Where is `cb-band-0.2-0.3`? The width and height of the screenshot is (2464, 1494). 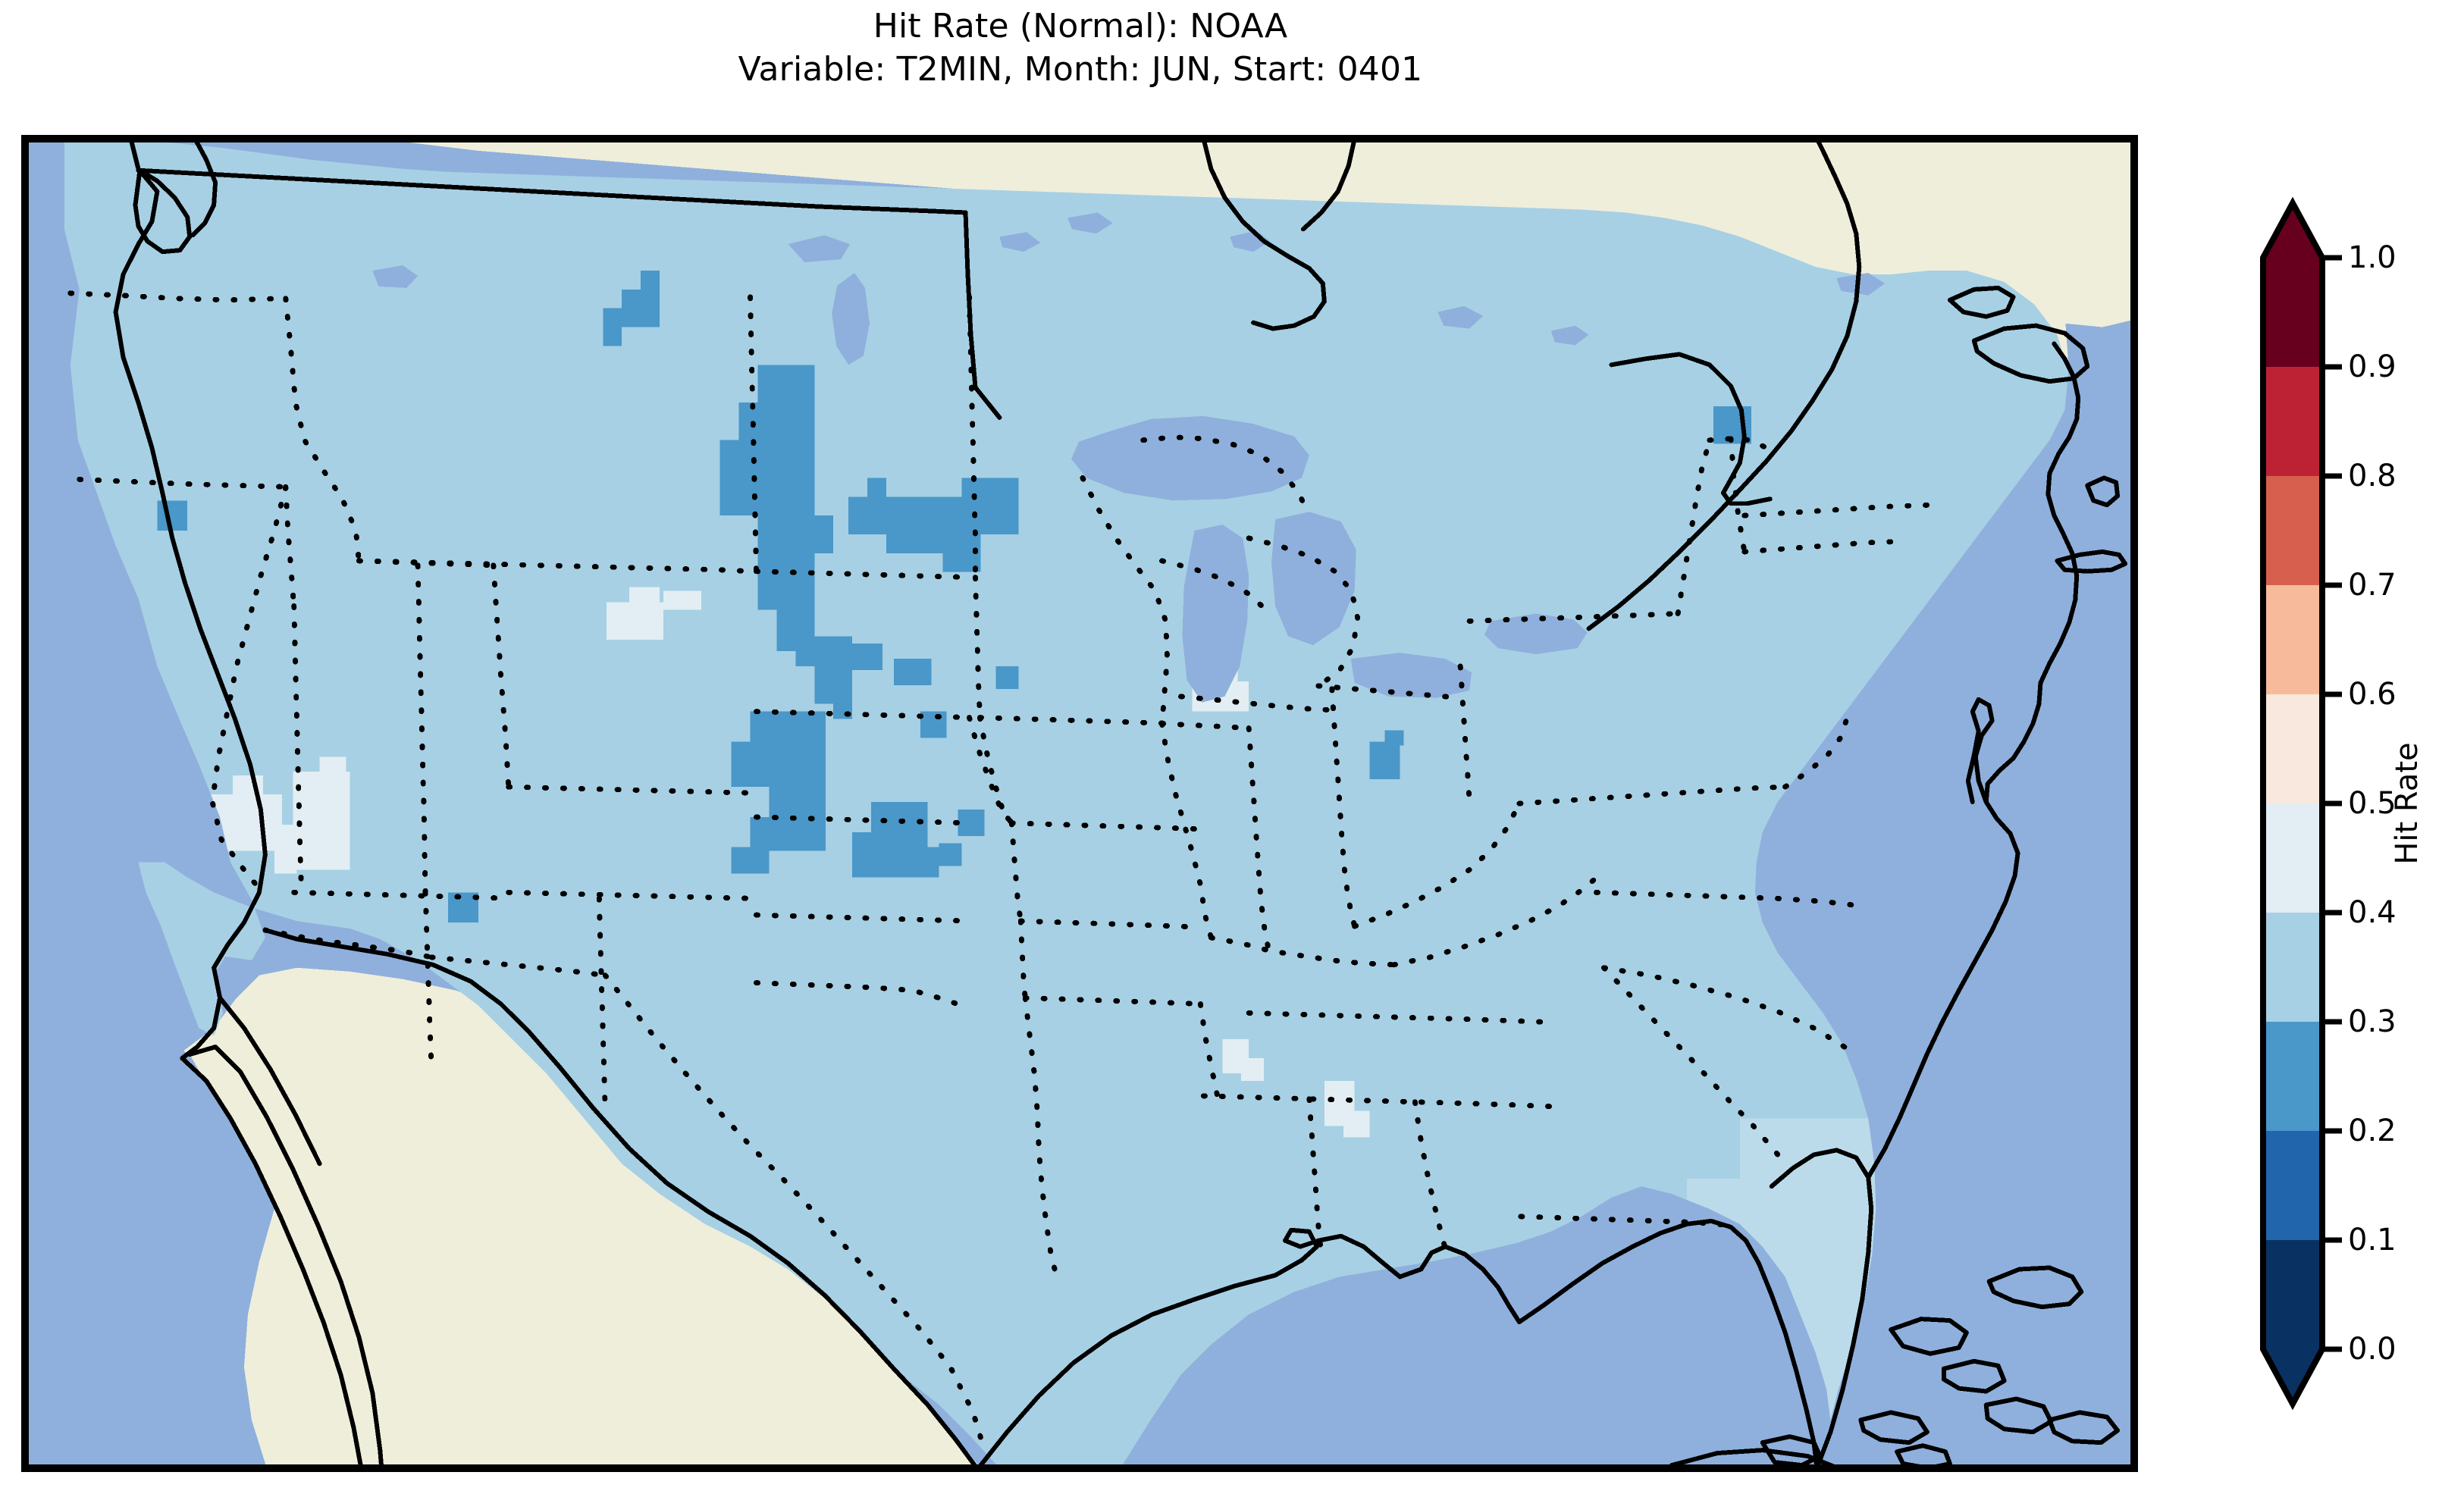 cb-band-0.2-0.3 is located at coordinates (2293, 1076).